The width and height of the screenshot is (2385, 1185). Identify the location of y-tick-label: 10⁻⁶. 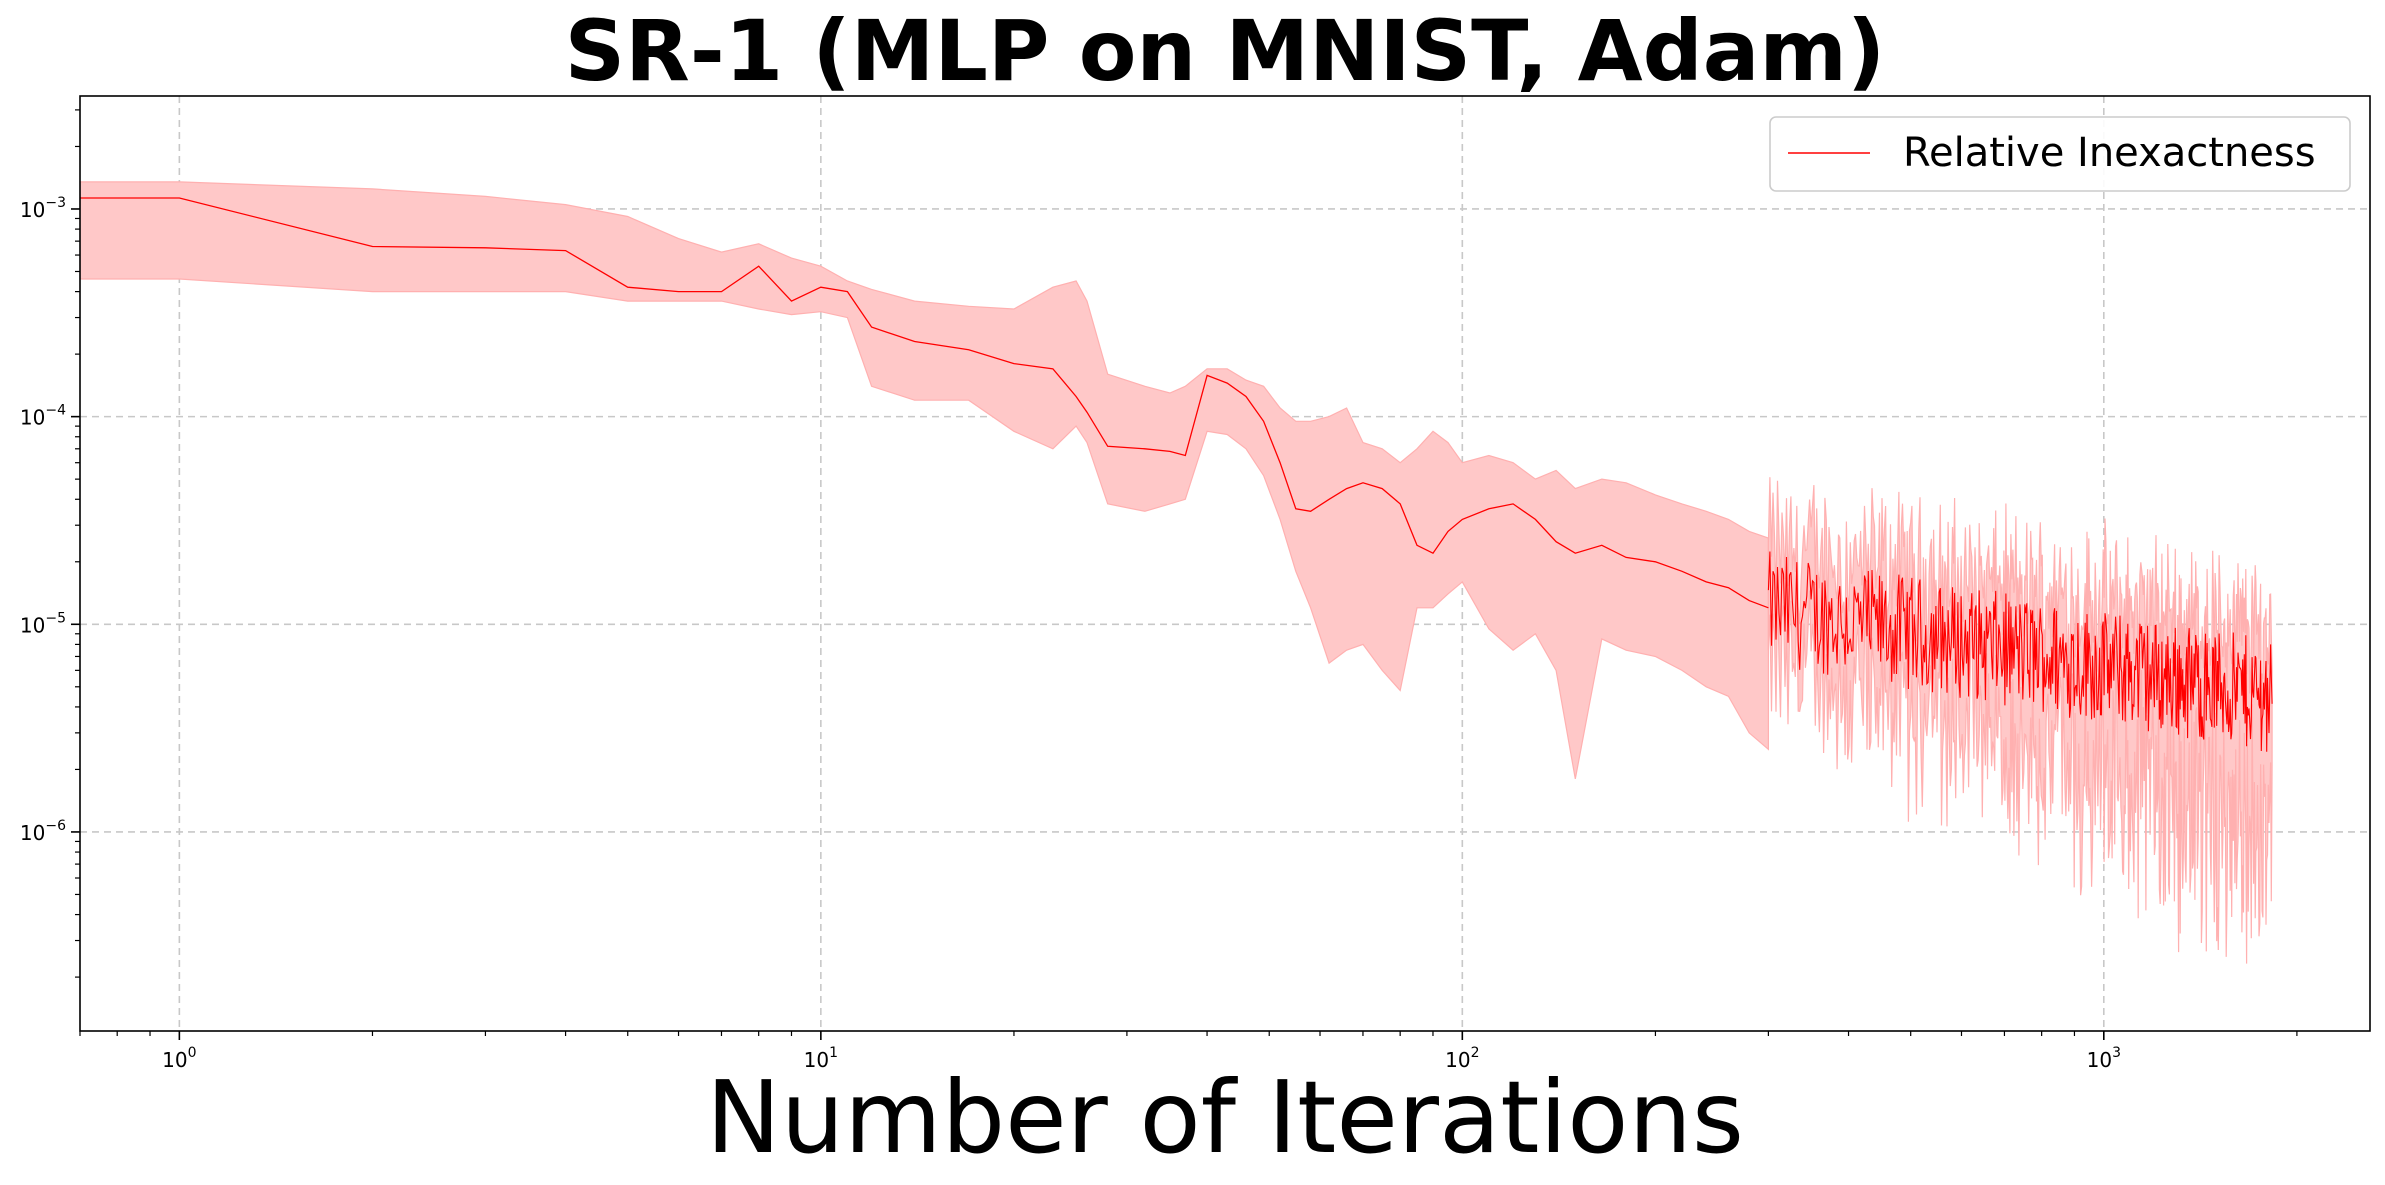
(43, 831).